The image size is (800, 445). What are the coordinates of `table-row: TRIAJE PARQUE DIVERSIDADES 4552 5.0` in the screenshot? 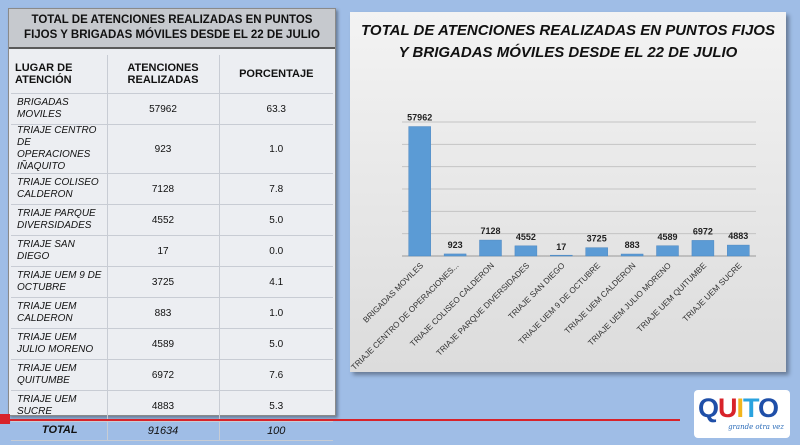 It's located at (172, 220).